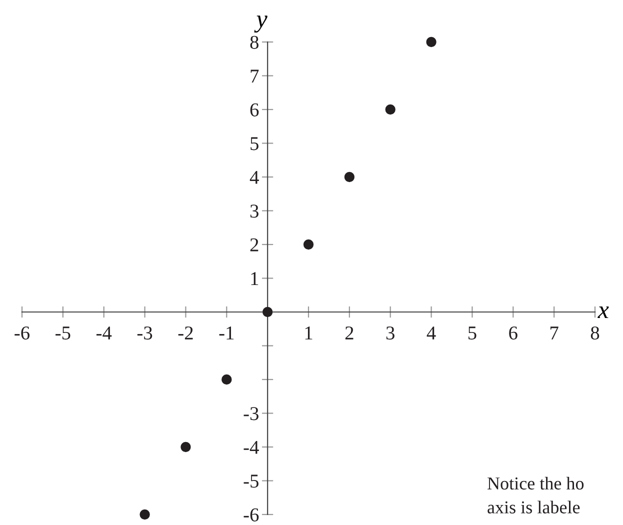  What do you see at coordinates (144, 333) in the screenshot?
I see `x-tick-label: -3` at bounding box center [144, 333].